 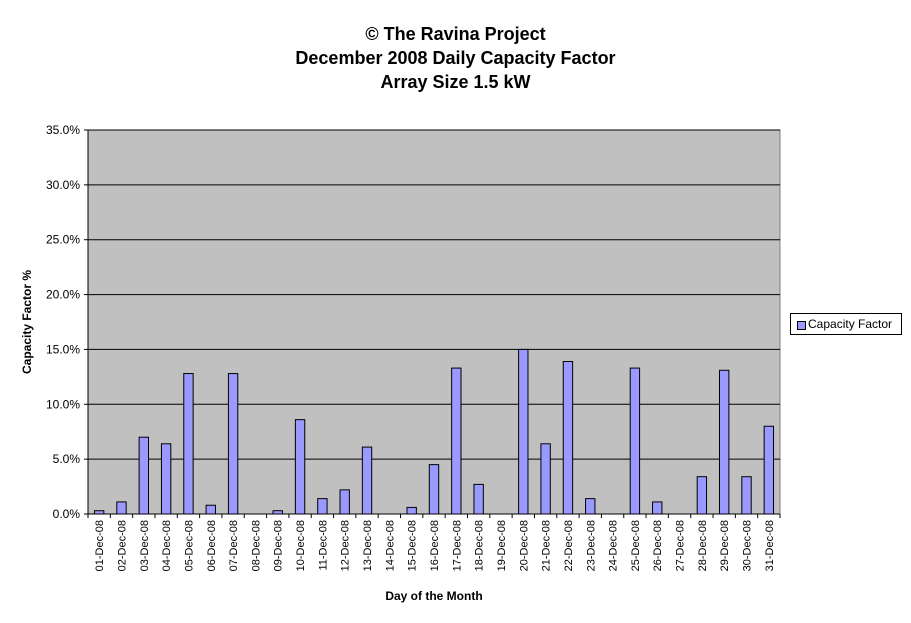 What do you see at coordinates (67, 459) in the screenshot?
I see `y-tick-label: 5.0%` at bounding box center [67, 459].